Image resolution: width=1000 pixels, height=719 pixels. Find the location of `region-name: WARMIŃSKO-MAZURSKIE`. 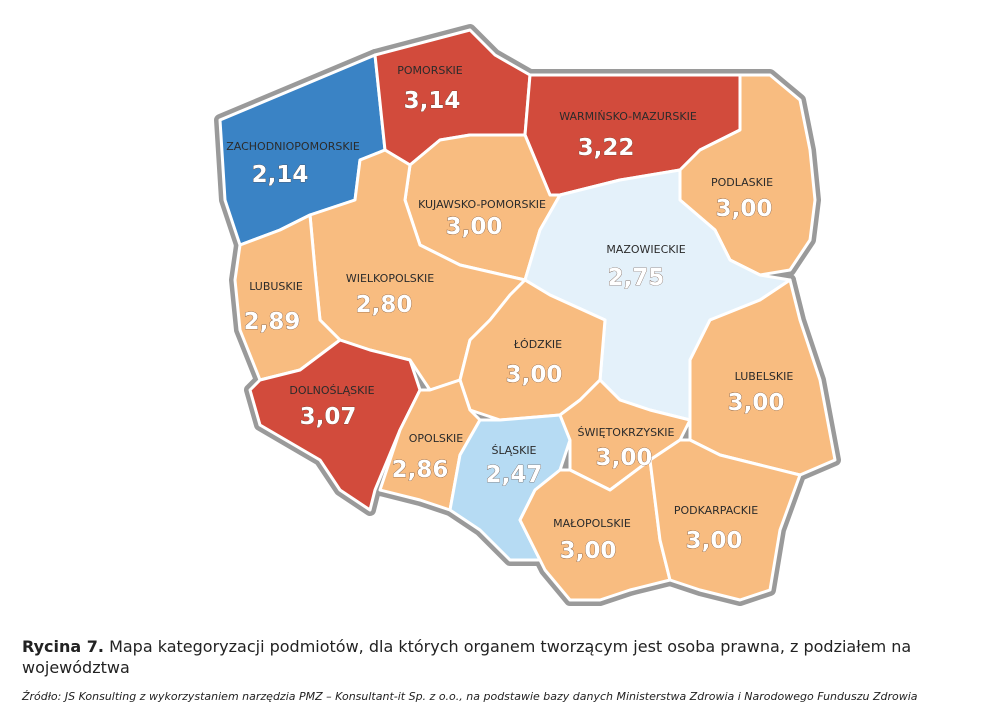

region-name: WARMIŃSKO-MAZURSKIE is located at coordinates (628, 116).